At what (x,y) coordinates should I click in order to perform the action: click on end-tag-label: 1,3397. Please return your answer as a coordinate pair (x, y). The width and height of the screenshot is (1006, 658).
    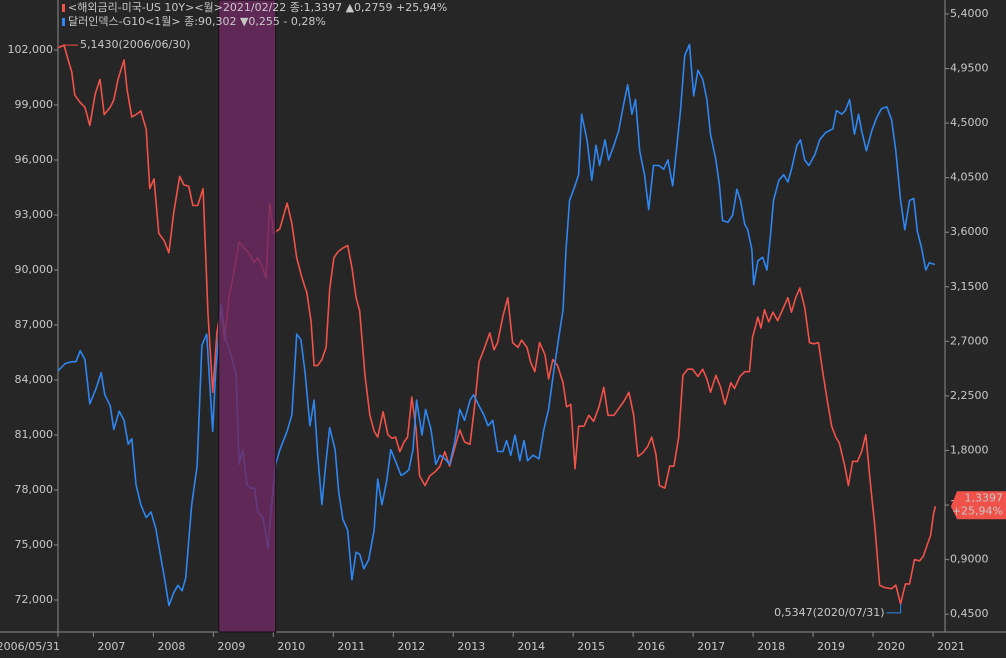
    Looking at the image, I should click on (984, 497).